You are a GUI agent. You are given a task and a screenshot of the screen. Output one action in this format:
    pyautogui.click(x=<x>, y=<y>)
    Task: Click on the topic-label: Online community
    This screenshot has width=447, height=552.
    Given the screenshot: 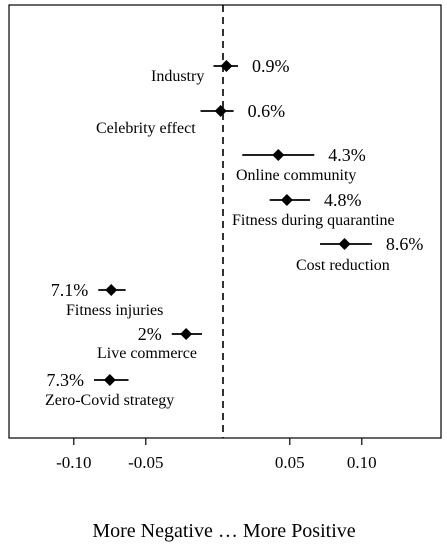 What is the action you would take?
    pyautogui.click(x=296, y=175)
    